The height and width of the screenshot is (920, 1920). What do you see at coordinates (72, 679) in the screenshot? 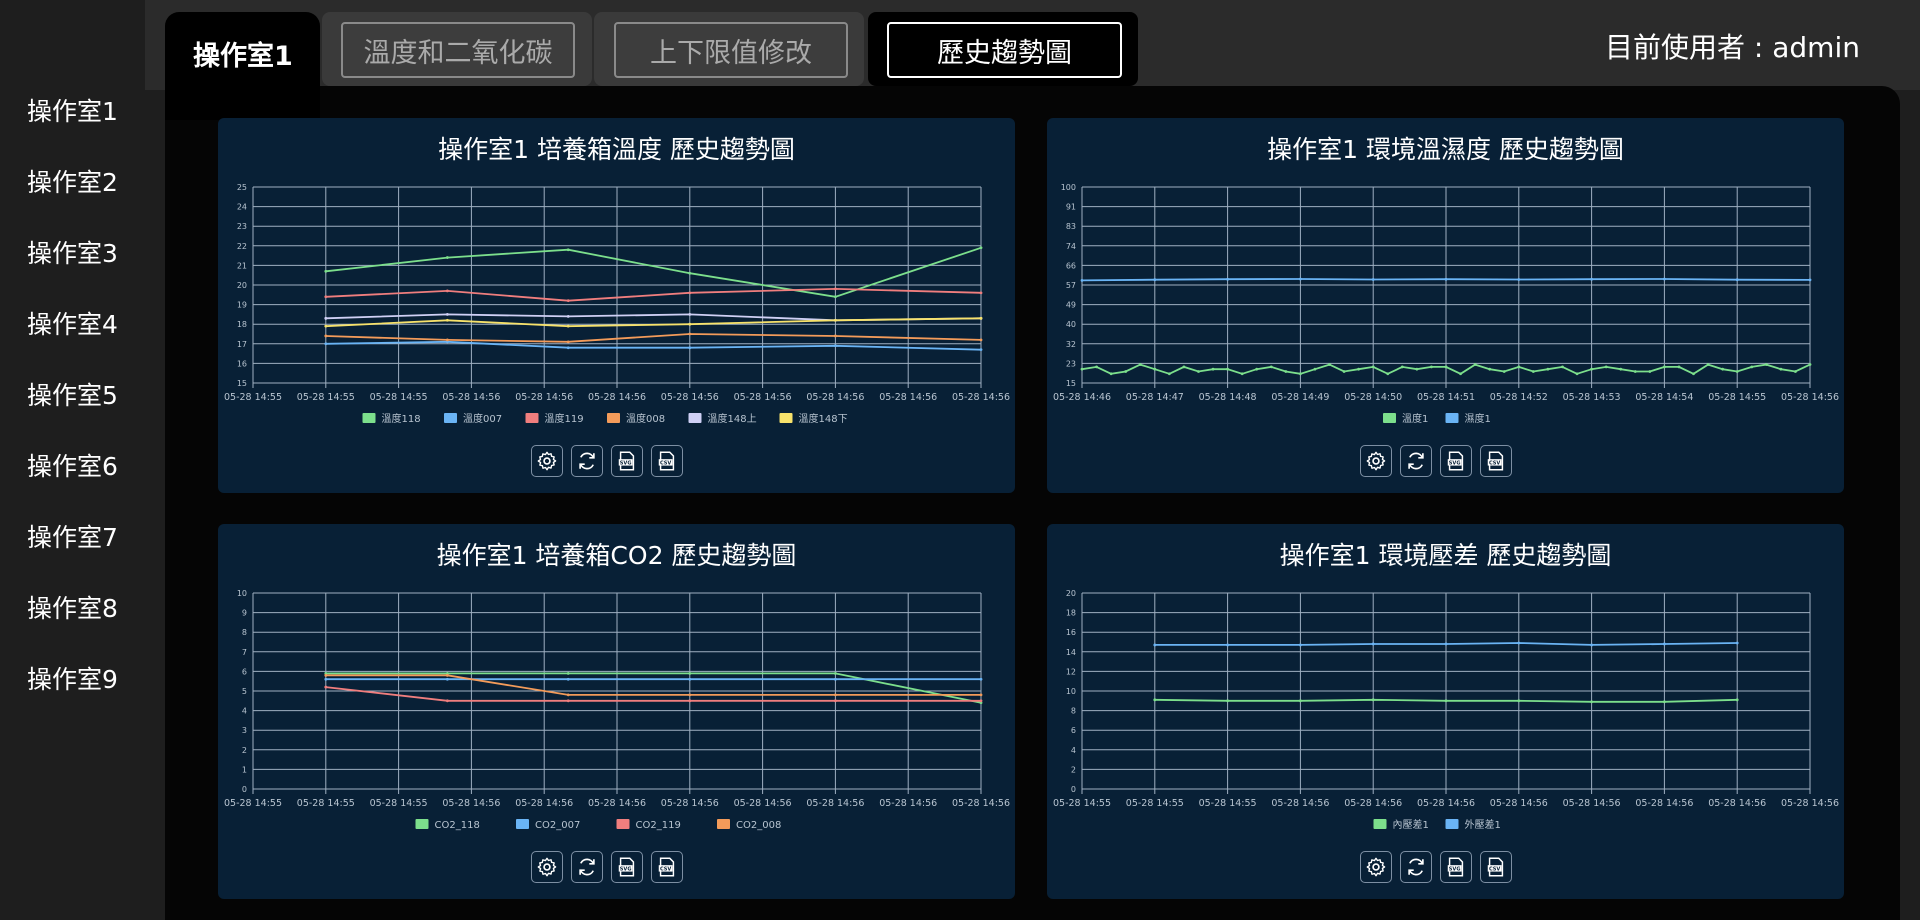
I see `sidebar-item-room9: 操作室9` at bounding box center [72, 679].